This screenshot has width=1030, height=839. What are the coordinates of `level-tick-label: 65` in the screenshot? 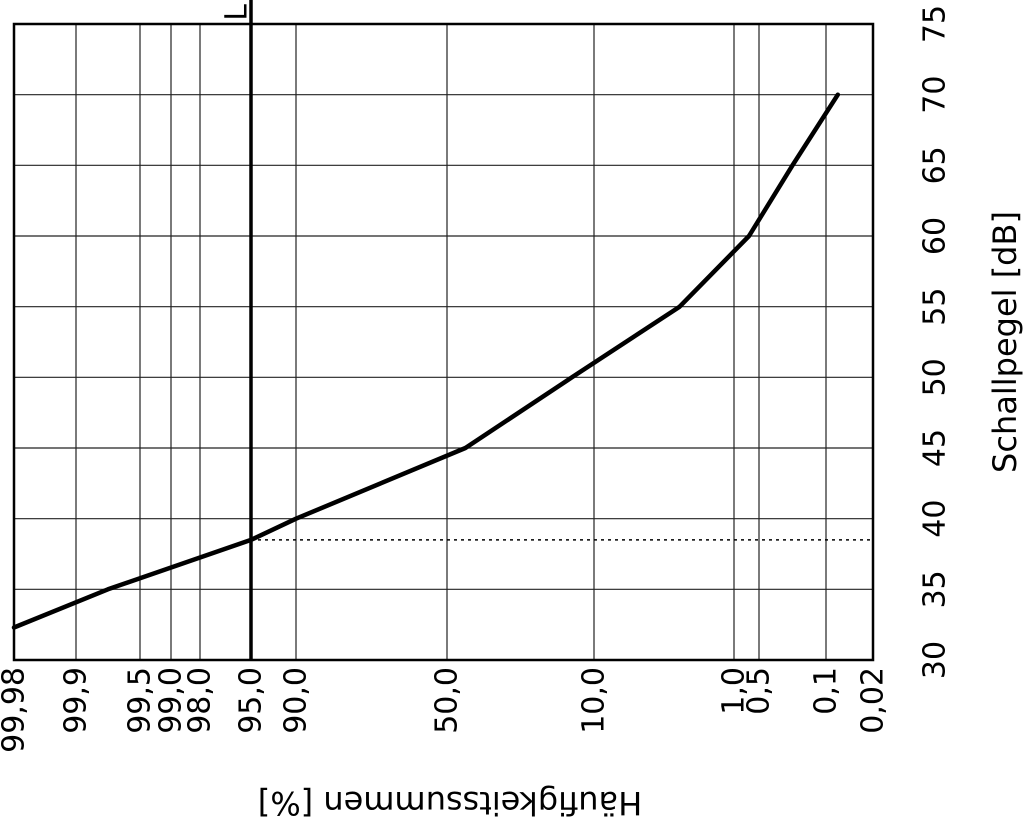 It's located at (935, 165).